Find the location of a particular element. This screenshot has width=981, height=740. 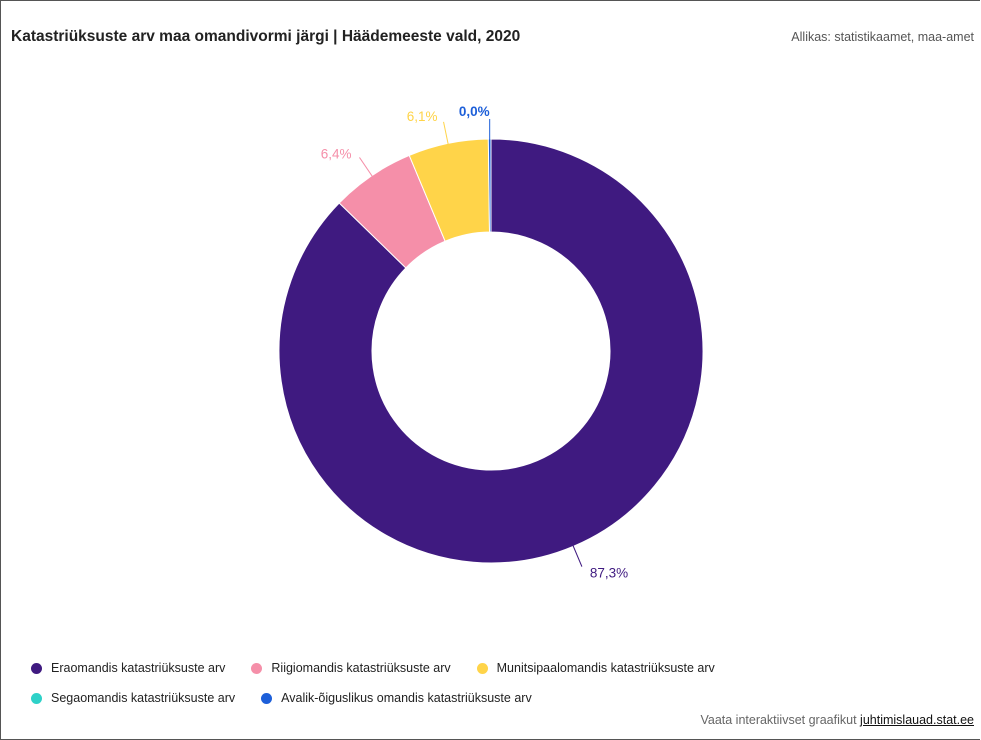

legend-label: Eraomandis katastriüksuste arv is located at coordinates (138, 668).